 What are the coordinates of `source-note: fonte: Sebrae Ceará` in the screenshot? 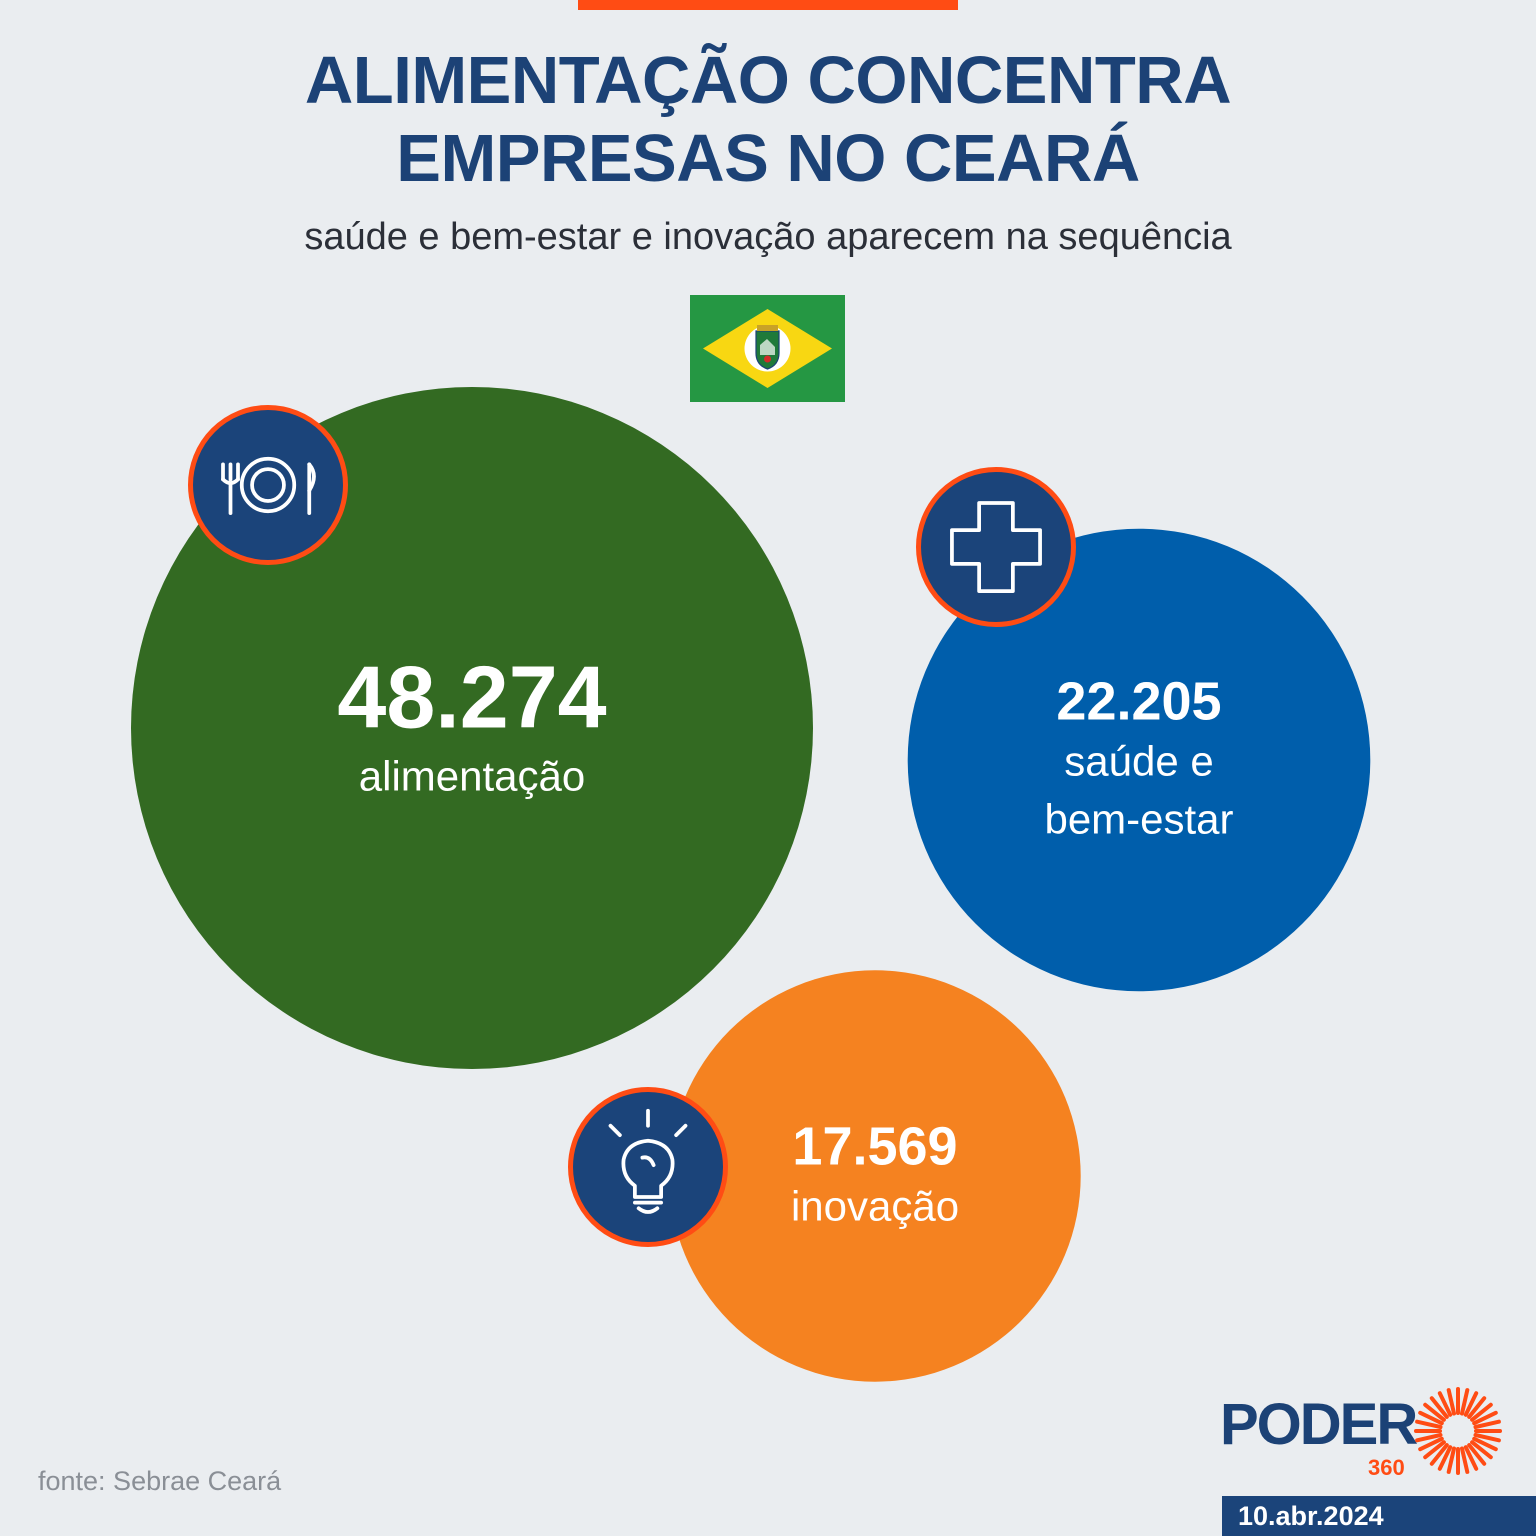 It's located at (160, 1481).